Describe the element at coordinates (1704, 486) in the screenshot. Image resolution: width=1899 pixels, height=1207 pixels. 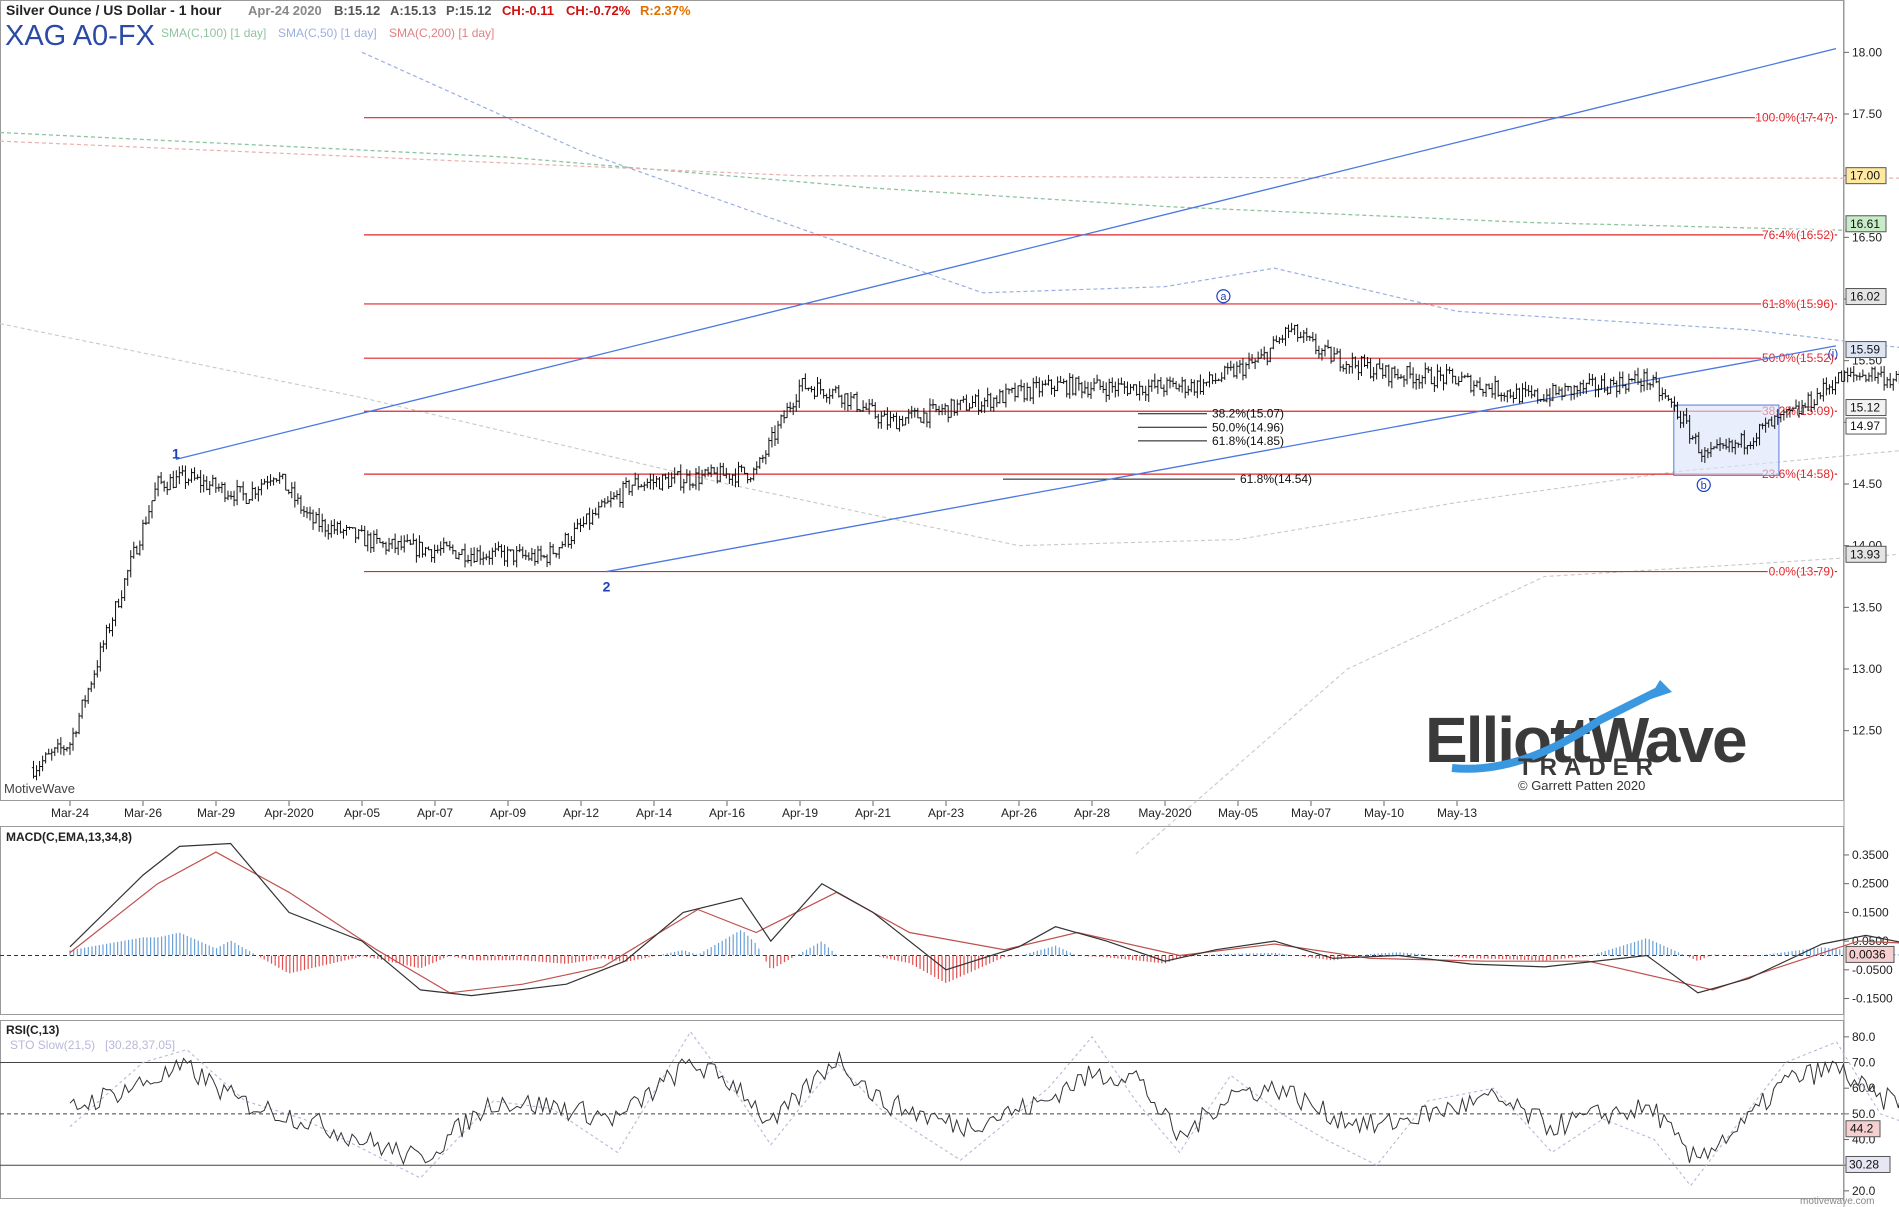
I see `wave-label: b` at that location.